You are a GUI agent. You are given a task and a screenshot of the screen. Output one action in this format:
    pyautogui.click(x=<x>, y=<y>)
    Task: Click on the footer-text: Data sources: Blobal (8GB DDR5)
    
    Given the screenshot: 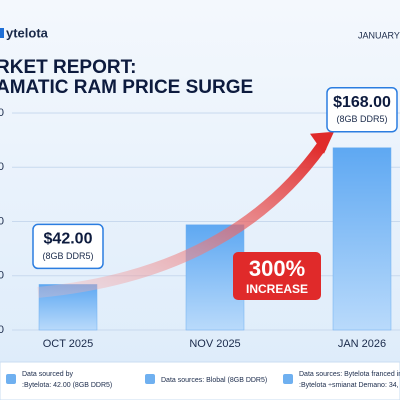 What is the action you would take?
    pyautogui.click(x=214, y=380)
    